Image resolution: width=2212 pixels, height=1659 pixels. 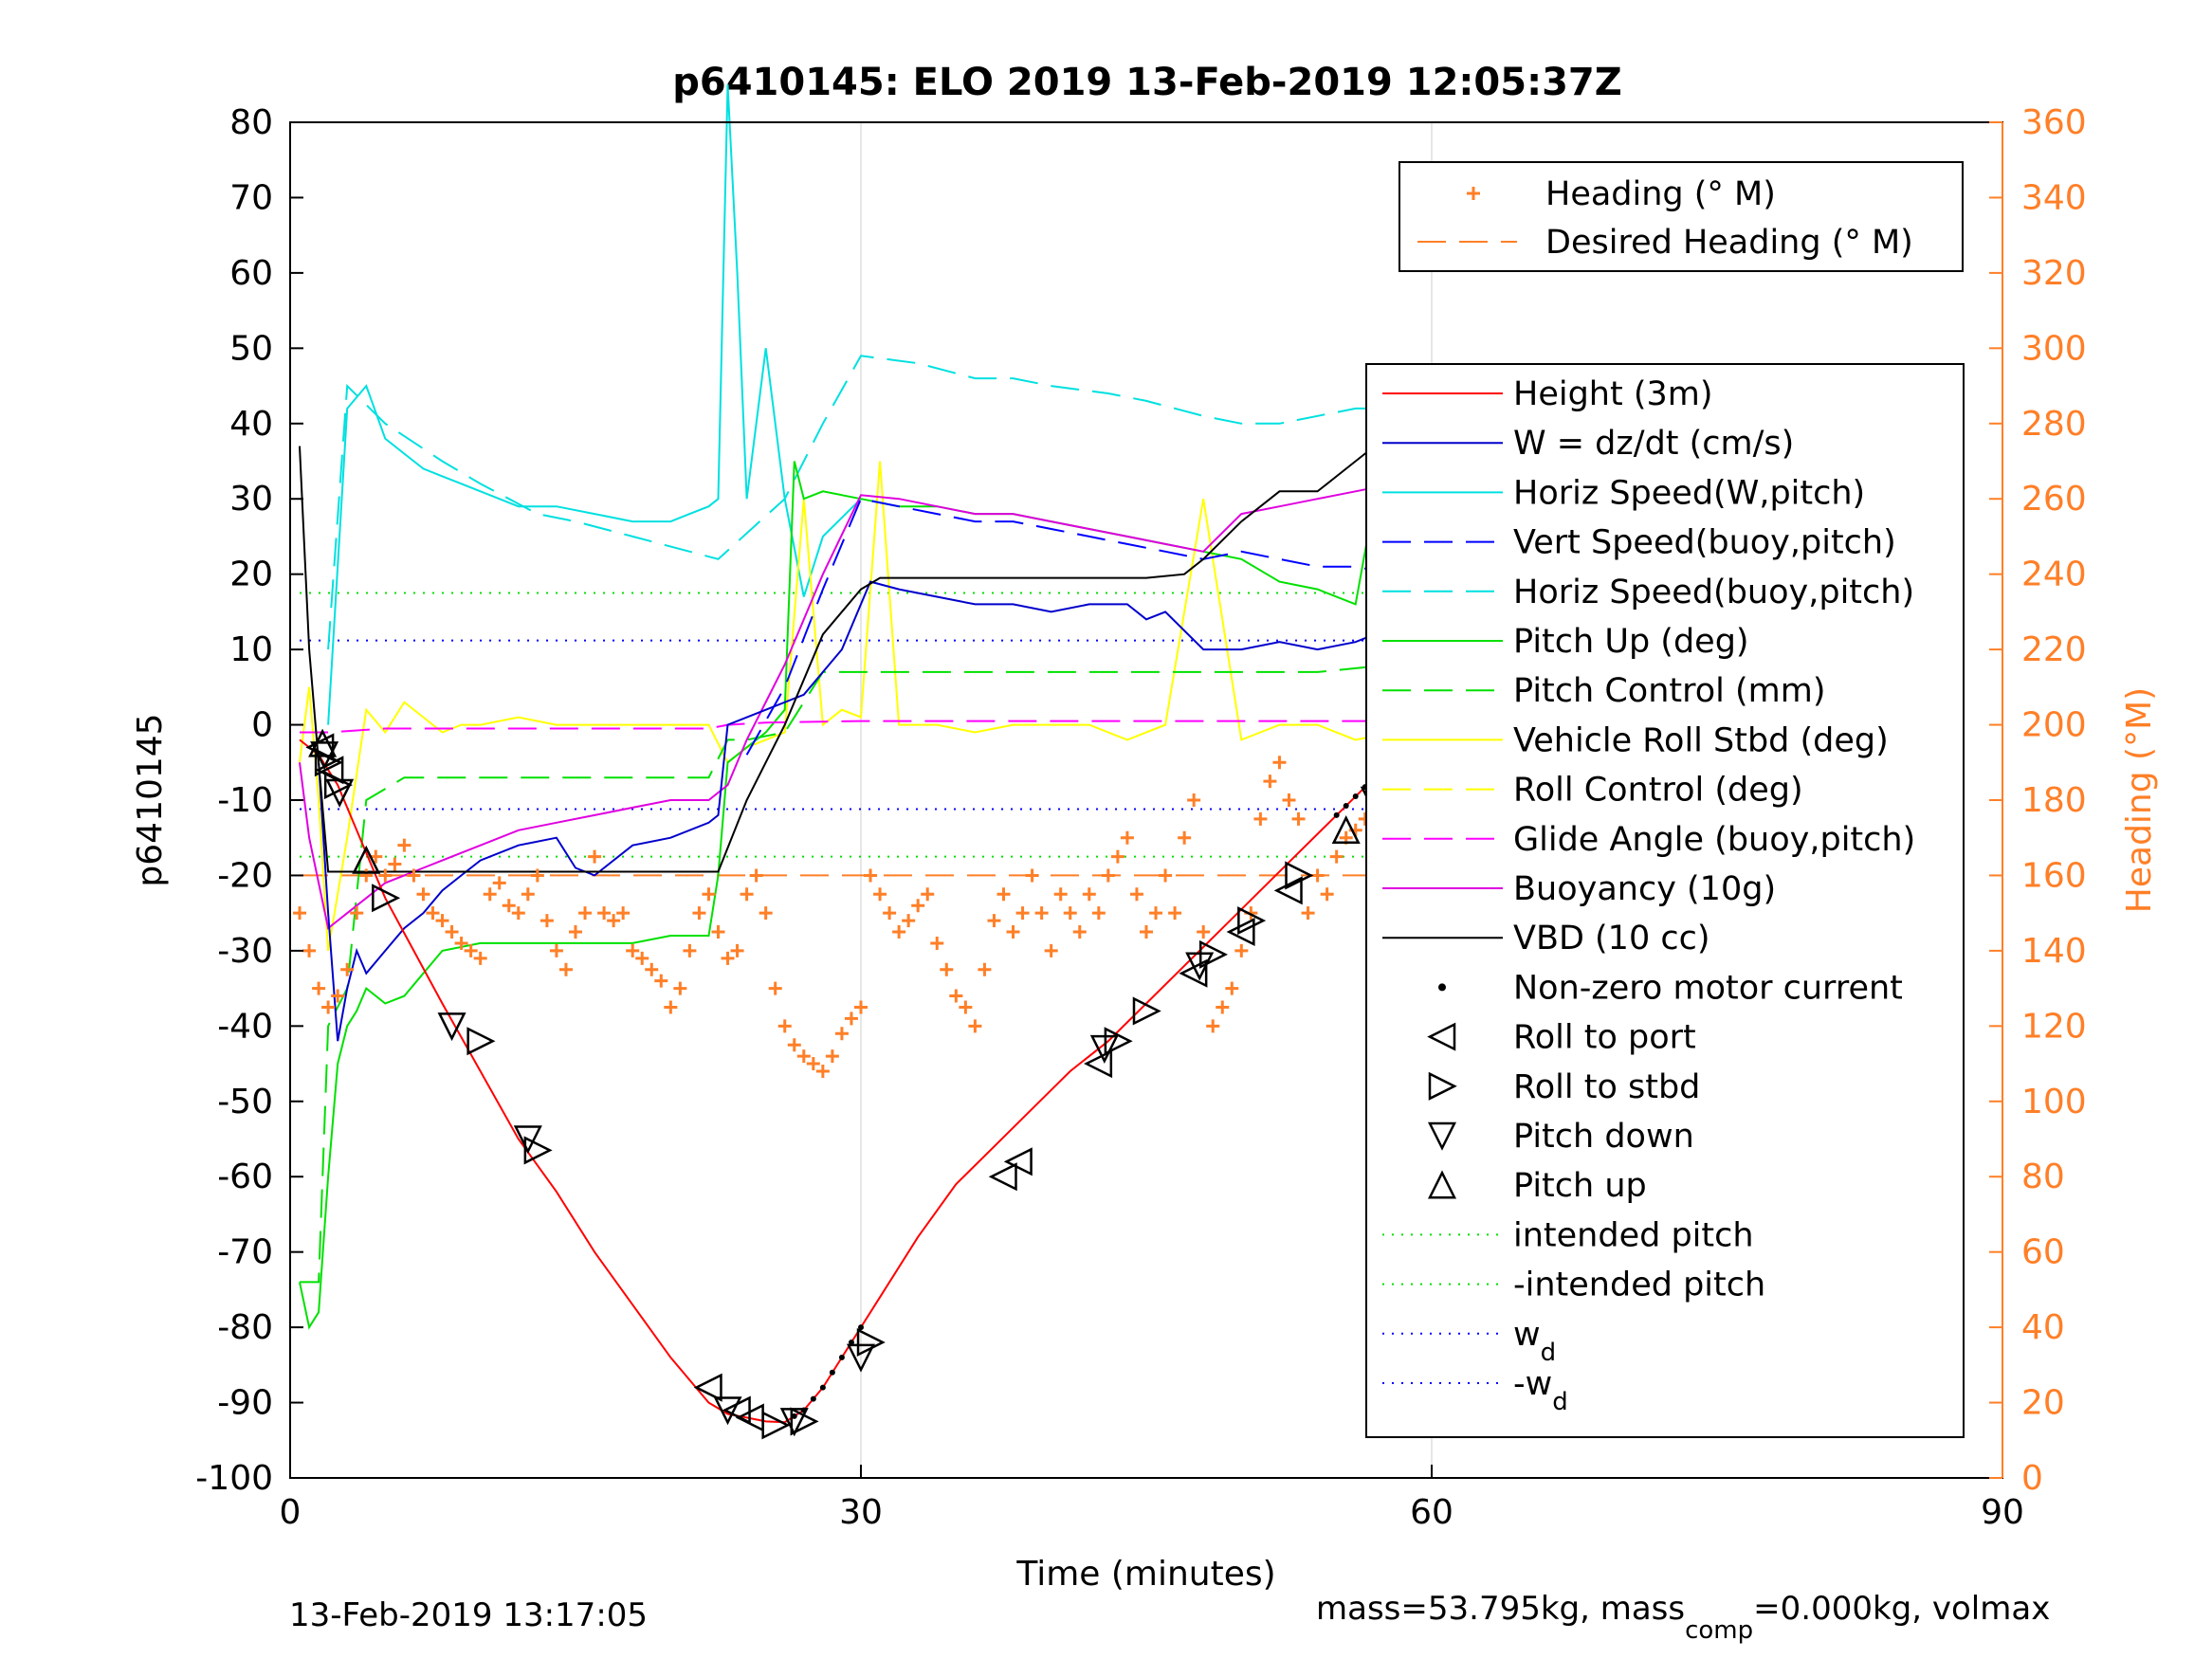 I want to click on legend-label: VBD (10 cc), so click(x=1611, y=938).